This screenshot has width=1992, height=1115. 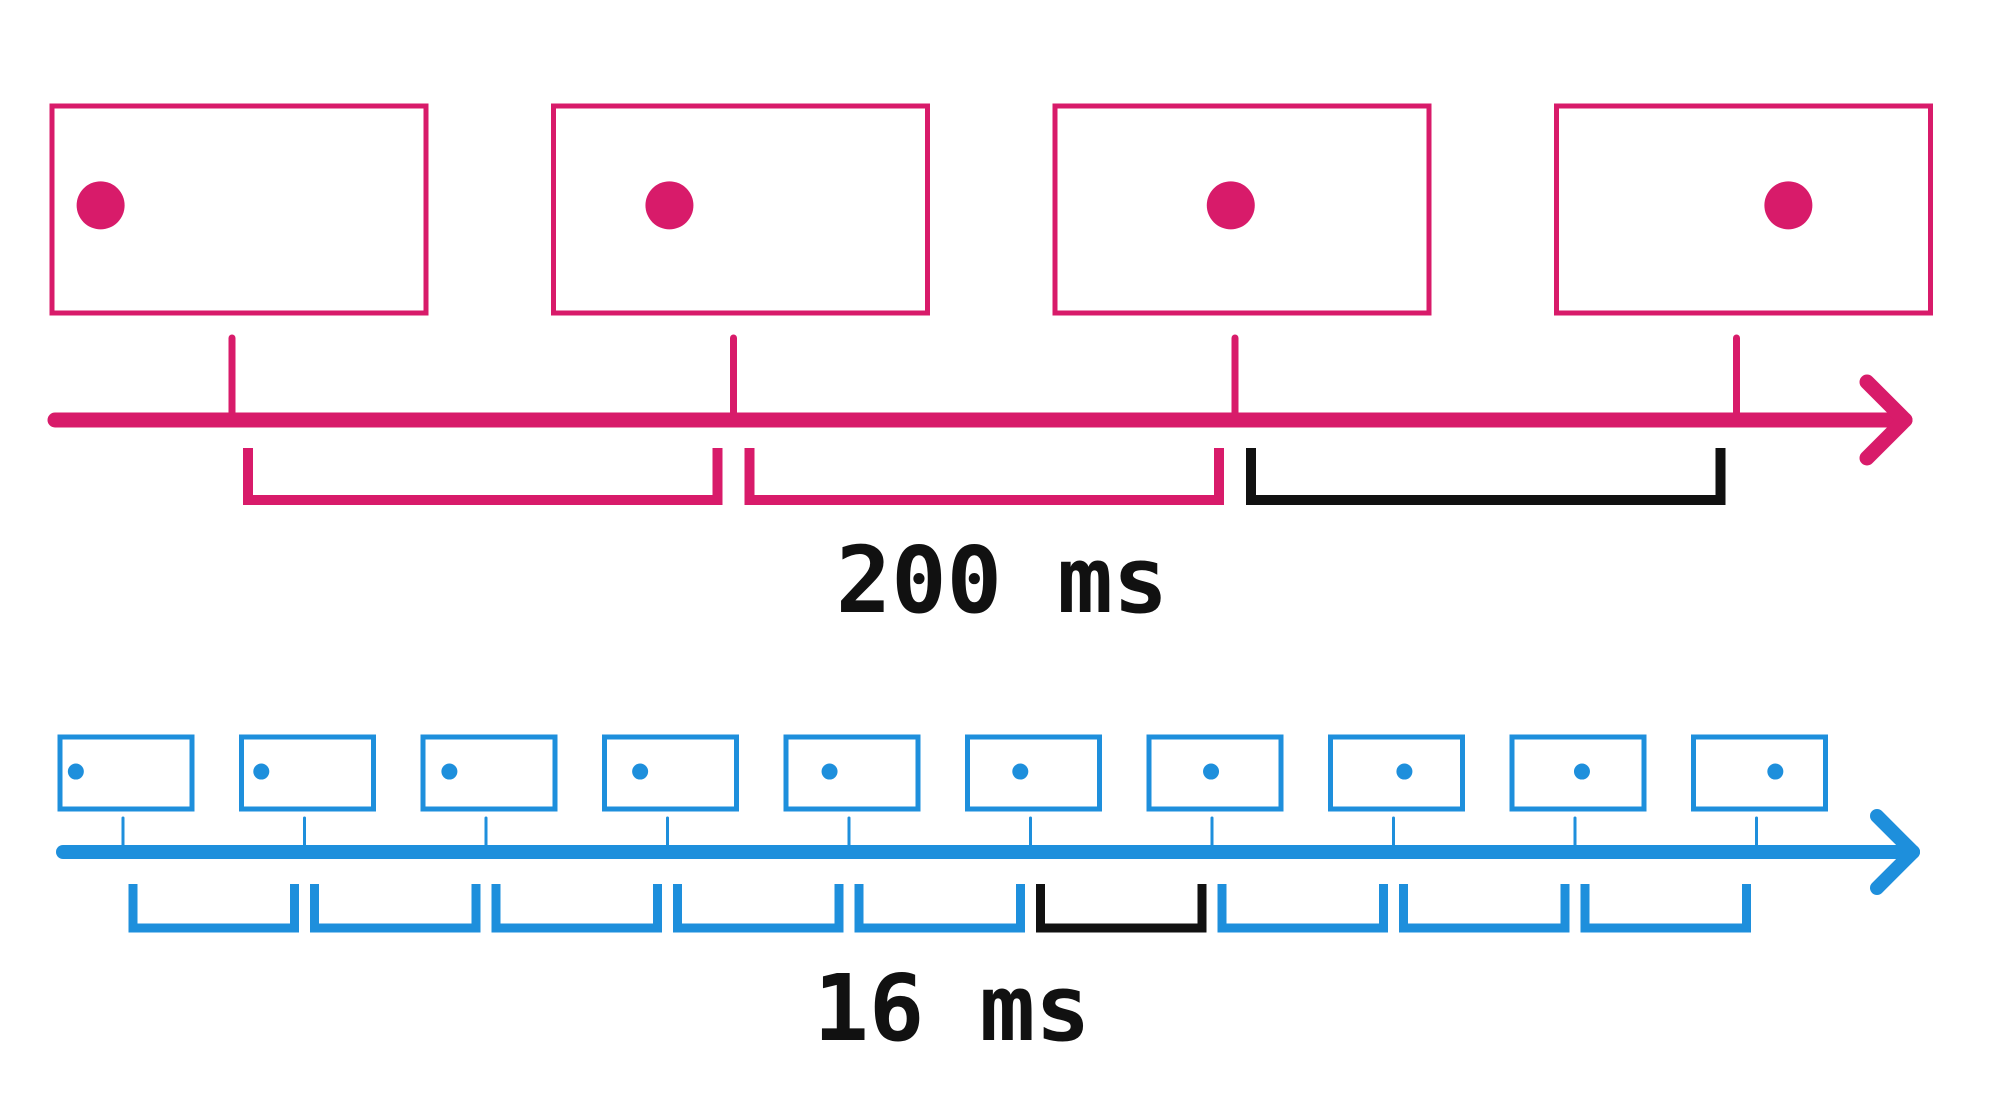 I want to click on fast-interval-bracket-highlighted, so click(x=1121, y=908).